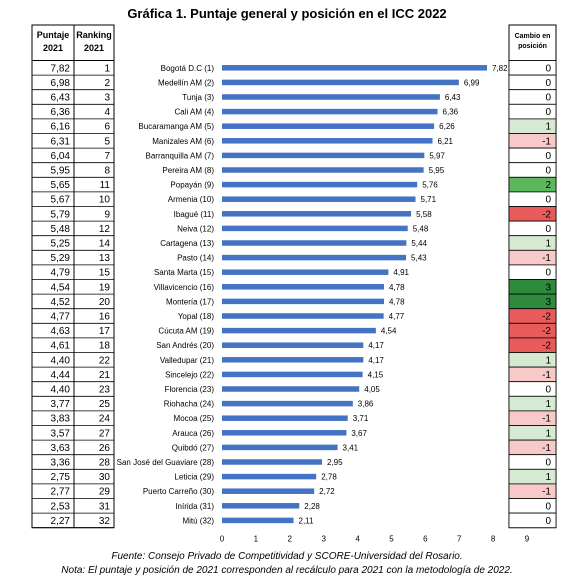 This screenshot has width=574, height=585. What do you see at coordinates (105, 200) in the screenshot?
I see `ranking-2021-cell: 10` at bounding box center [105, 200].